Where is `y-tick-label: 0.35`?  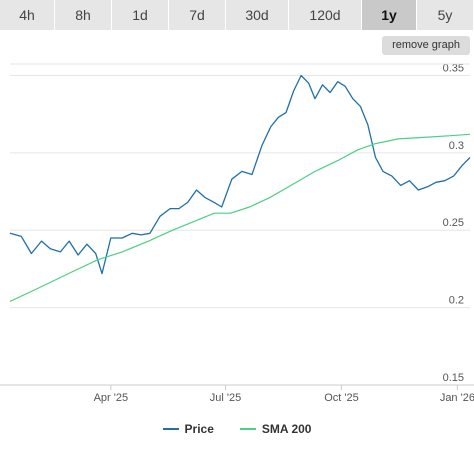 y-tick-label: 0.35 is located at coordinates (453, 68).